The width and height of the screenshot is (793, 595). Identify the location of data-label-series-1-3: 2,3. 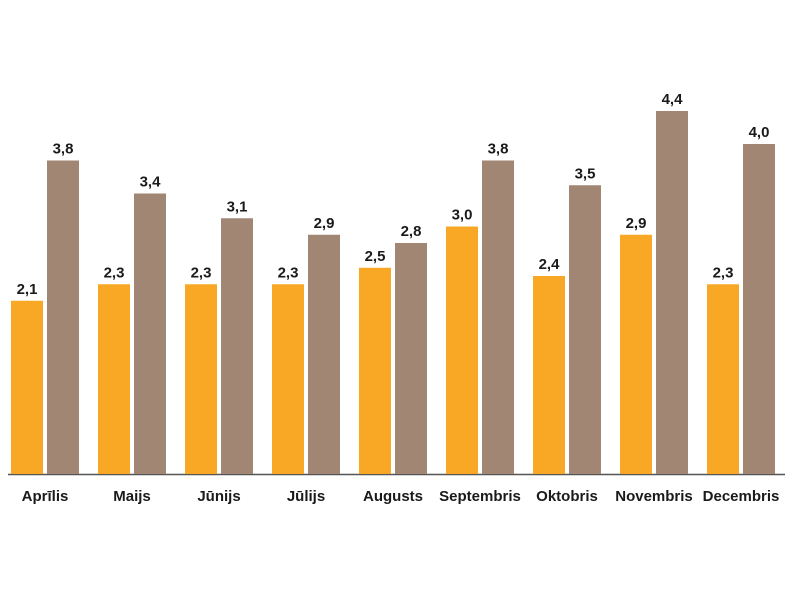
(201, 272).